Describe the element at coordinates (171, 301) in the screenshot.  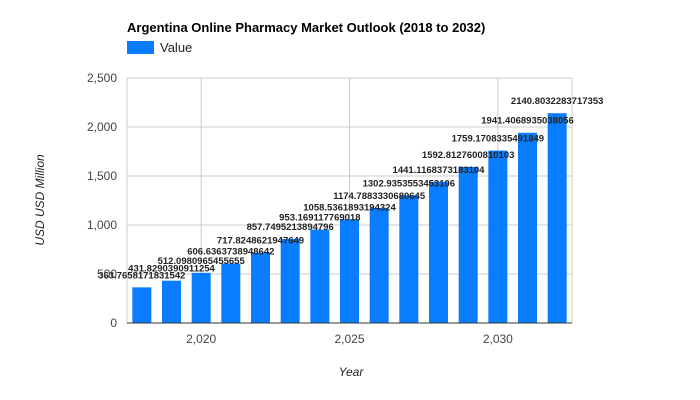
I see `bar-2019` at that location.